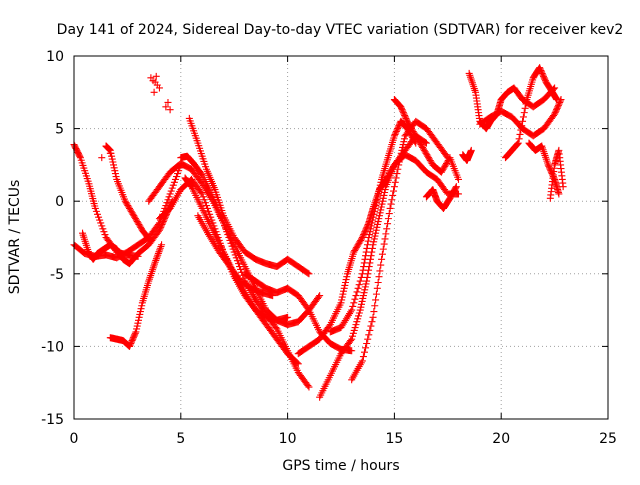 The image size is (640, 485). I want to click on cluster-4.4h, so click(168, 106).